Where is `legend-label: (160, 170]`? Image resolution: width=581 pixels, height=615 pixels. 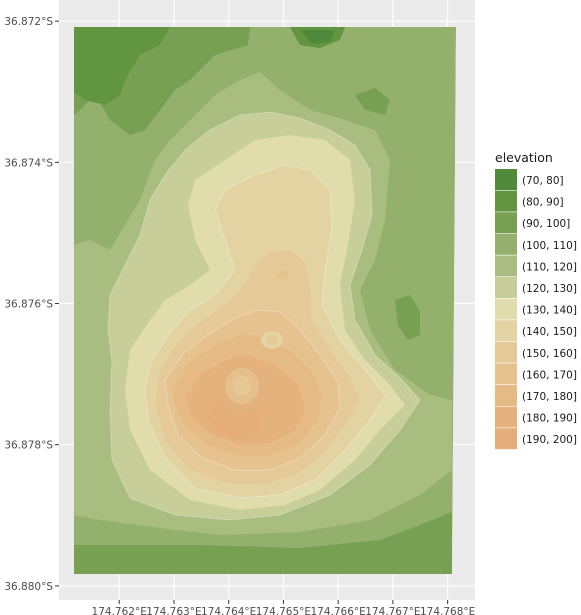
legend-label: (160, 170] is located at coordinates (549, 375).